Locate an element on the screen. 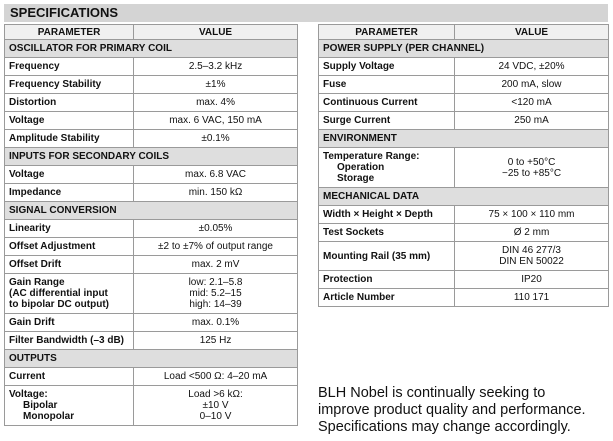  value-cell: 200 mA, slow is located at coordinates (531, 84).